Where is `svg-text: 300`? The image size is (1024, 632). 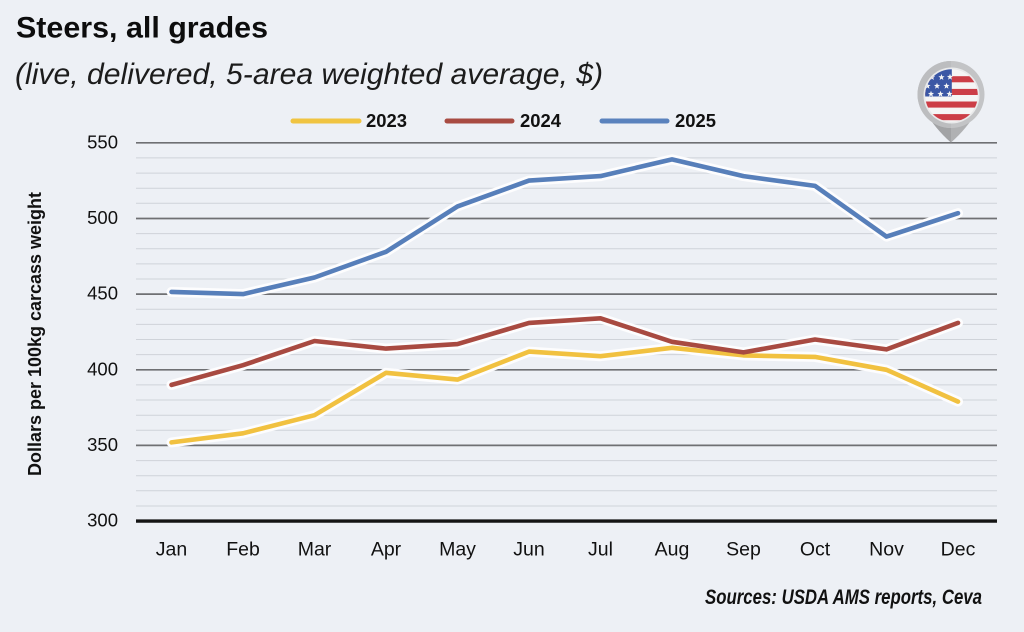 svg-text: 300 is located at coordinates (102, 520).